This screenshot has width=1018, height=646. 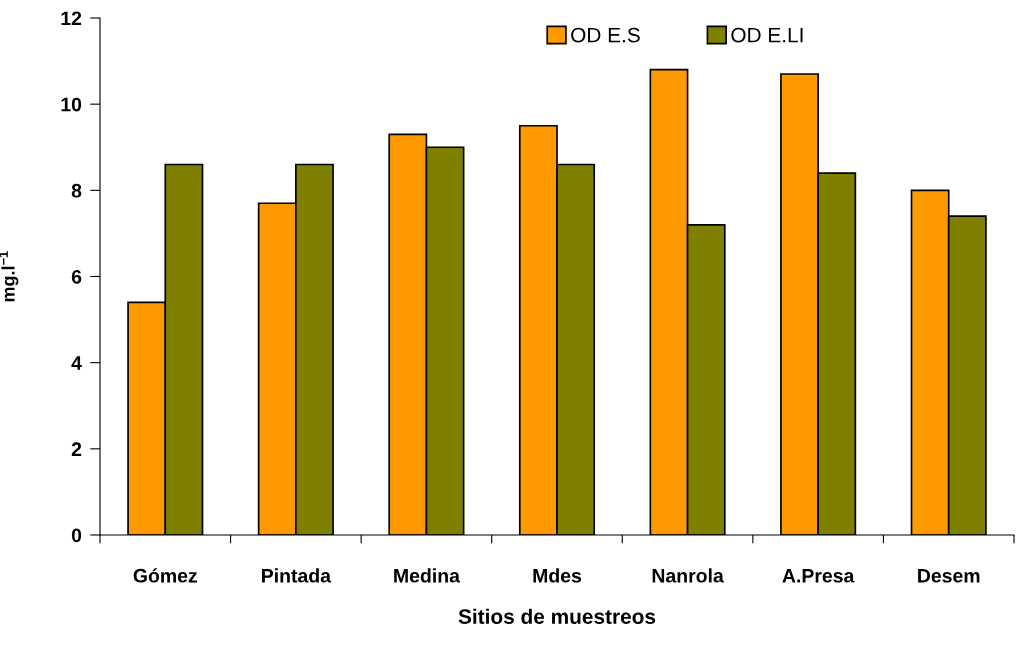 What do you see at coordinates (767, 35) in the screenshot?
I see `legend-label: OD E.LI` at bounding box center [767, 35].